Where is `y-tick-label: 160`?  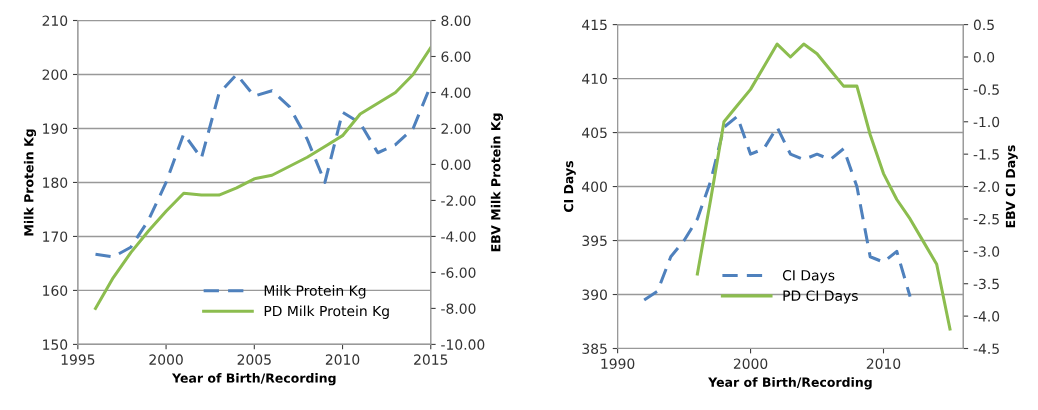
y-tick-label: 160 is located at coordinates (55, 290).